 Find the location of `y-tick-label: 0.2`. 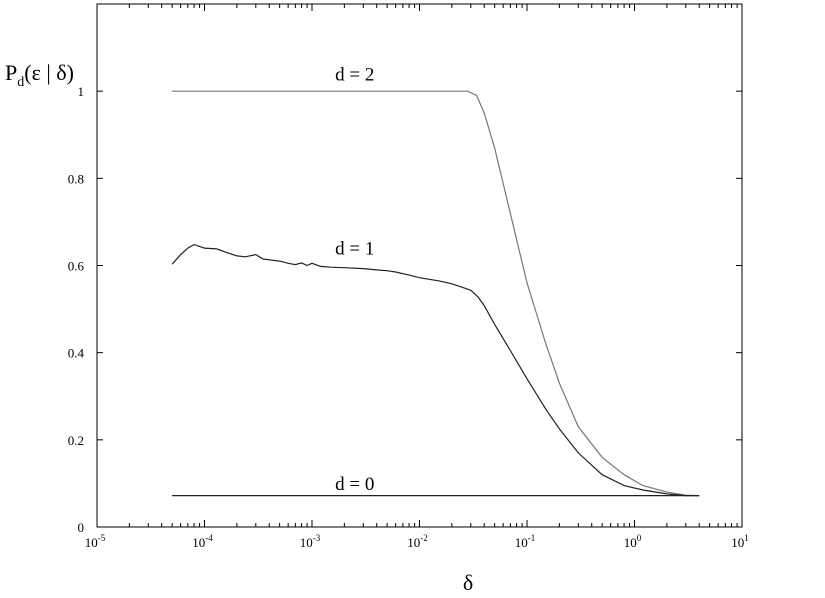

y-tick-label: 0.2 is located at coordinates (76, 440).